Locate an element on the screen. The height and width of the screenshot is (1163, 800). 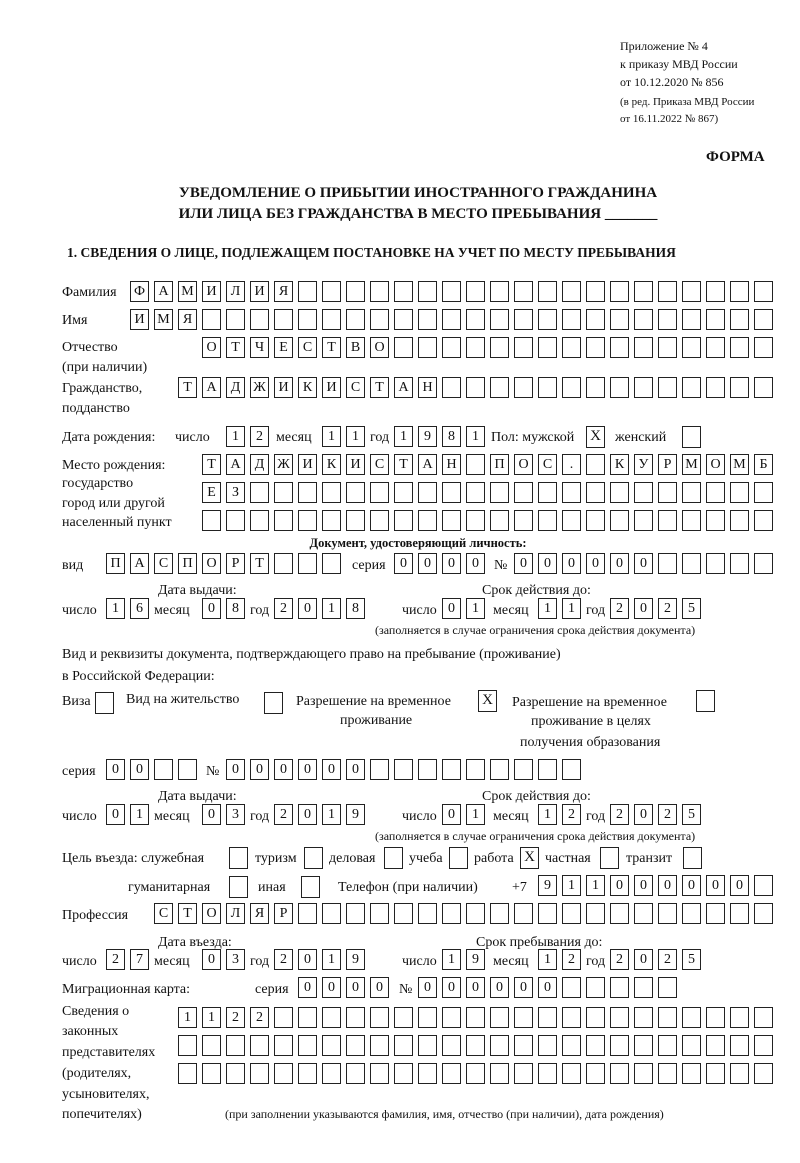
surname-char-box: Я is located at coordinates (283, 291).